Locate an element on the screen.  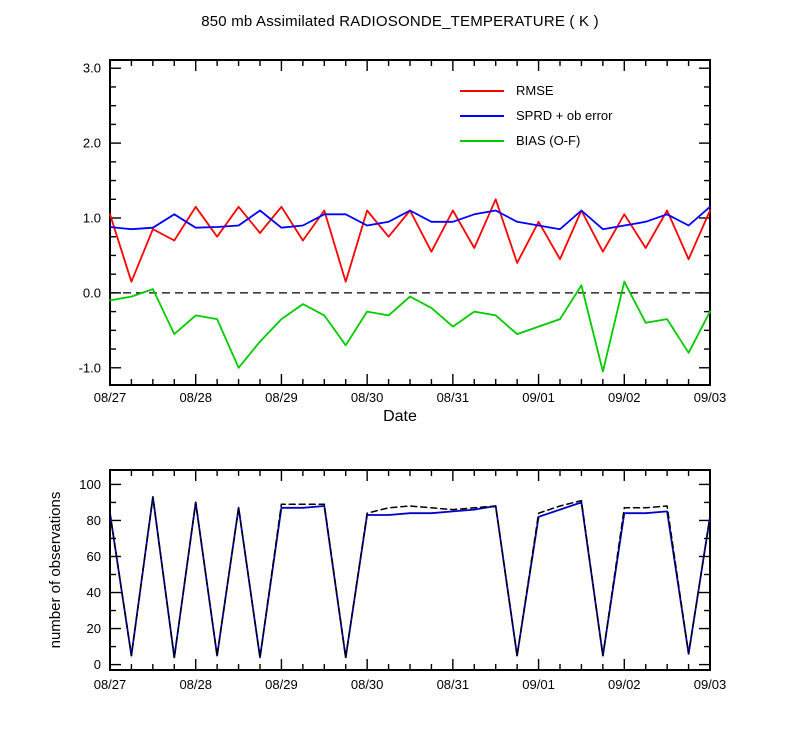
legend-label-sprd: SPRD + ob error is located at coordinates (564, 115).